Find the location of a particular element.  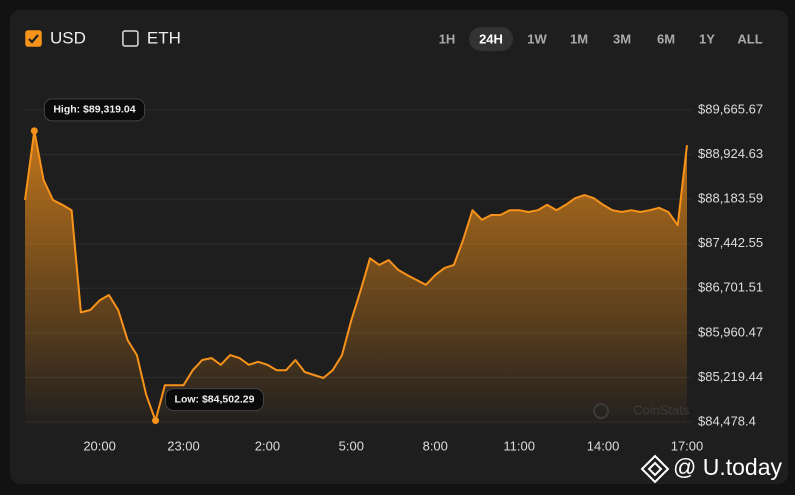

y-tick-label: $85,219.44 is located at coordinates (730, 376).